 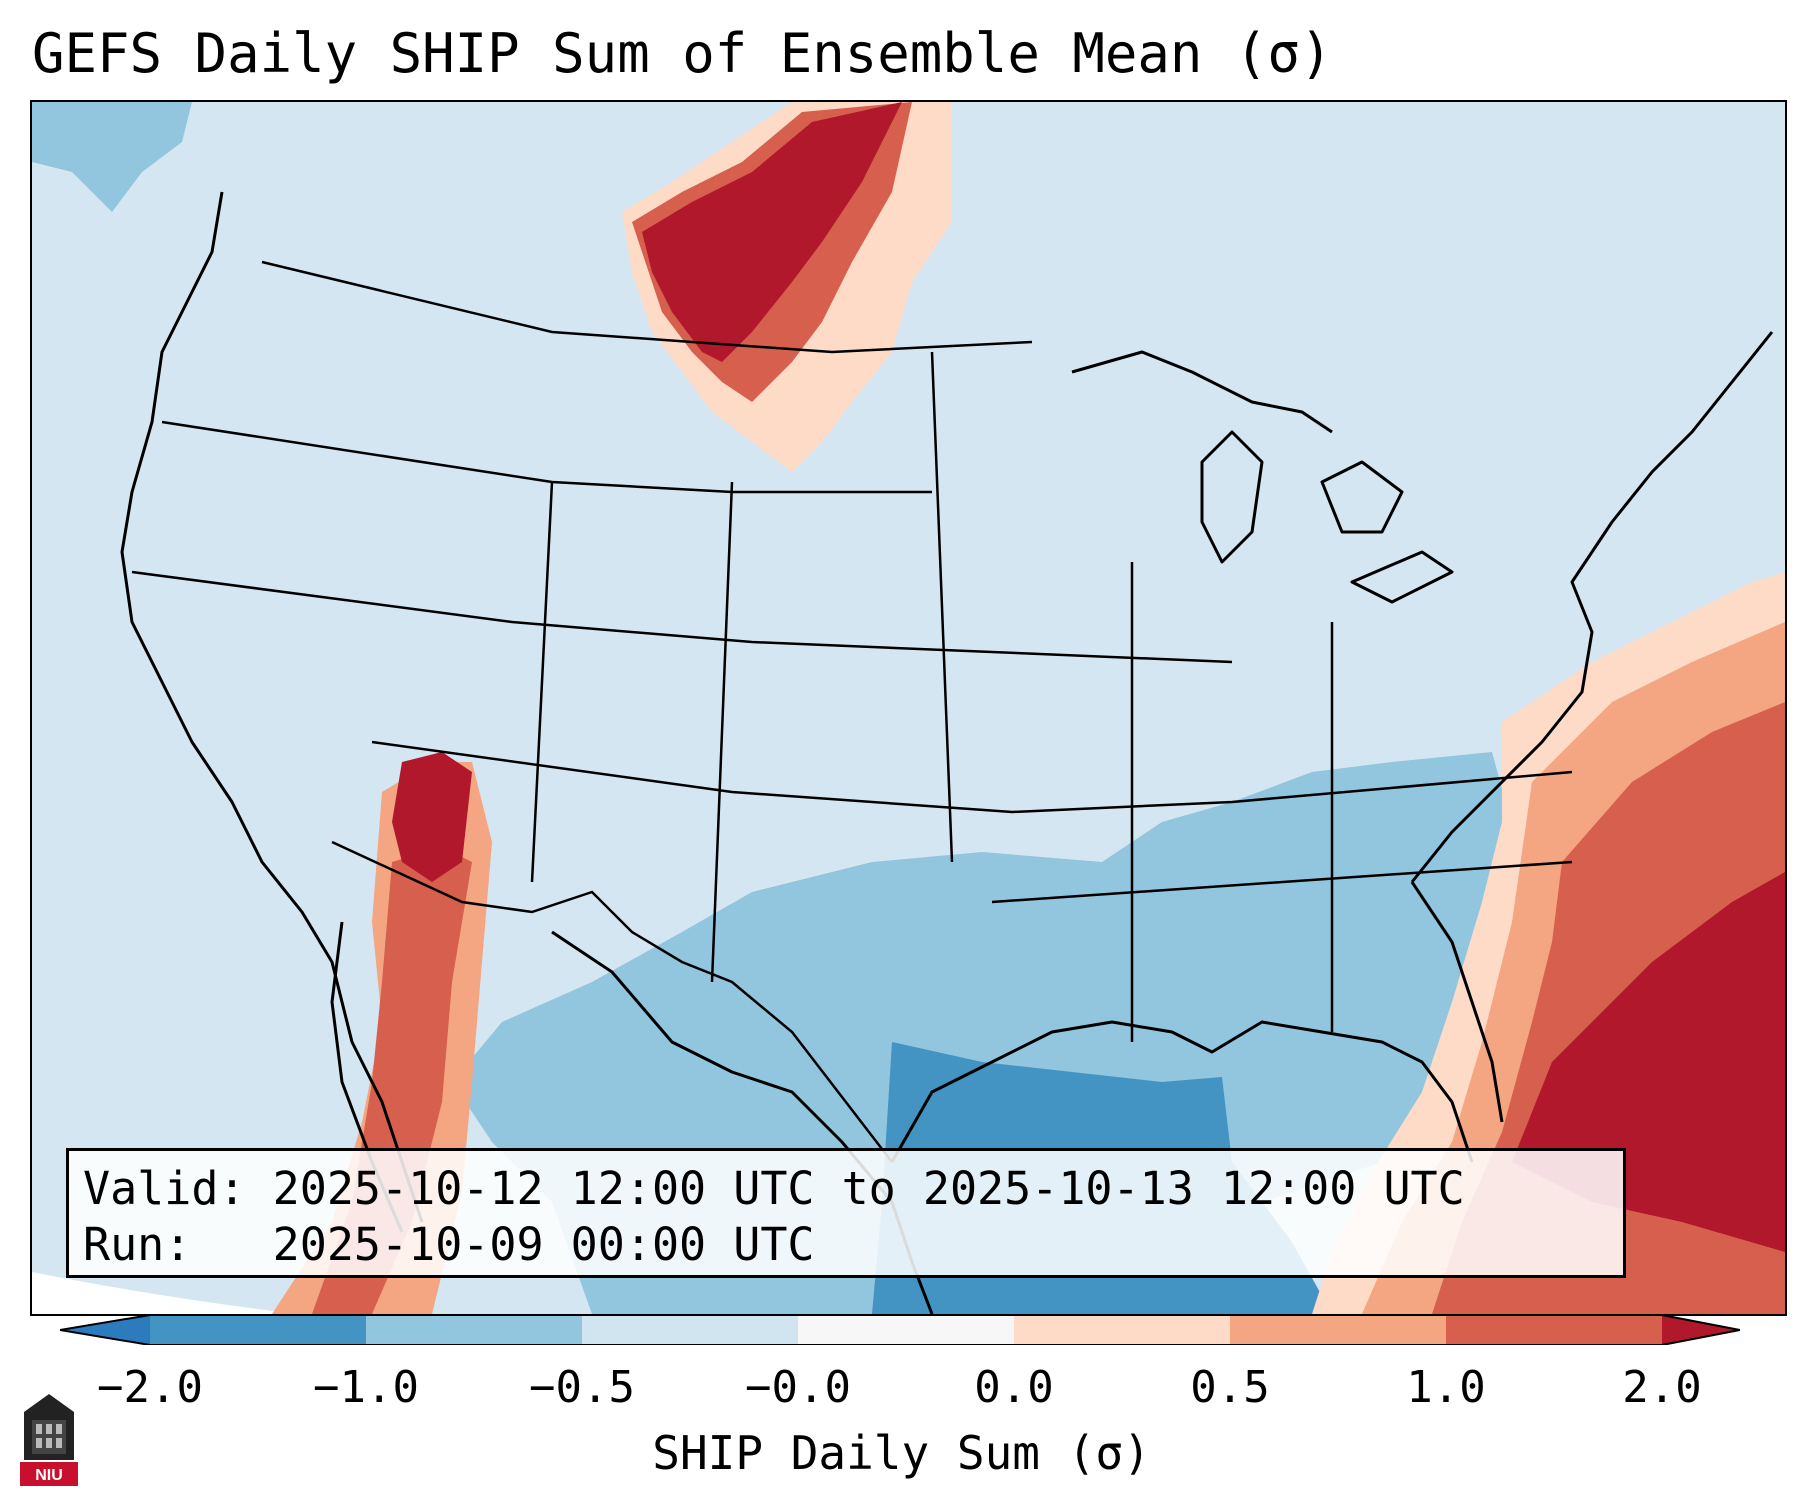 What do you see at coordinates (432, 817) in the screenshot?
I see `arizona-strong-positive` at bounding box center [432, 817].